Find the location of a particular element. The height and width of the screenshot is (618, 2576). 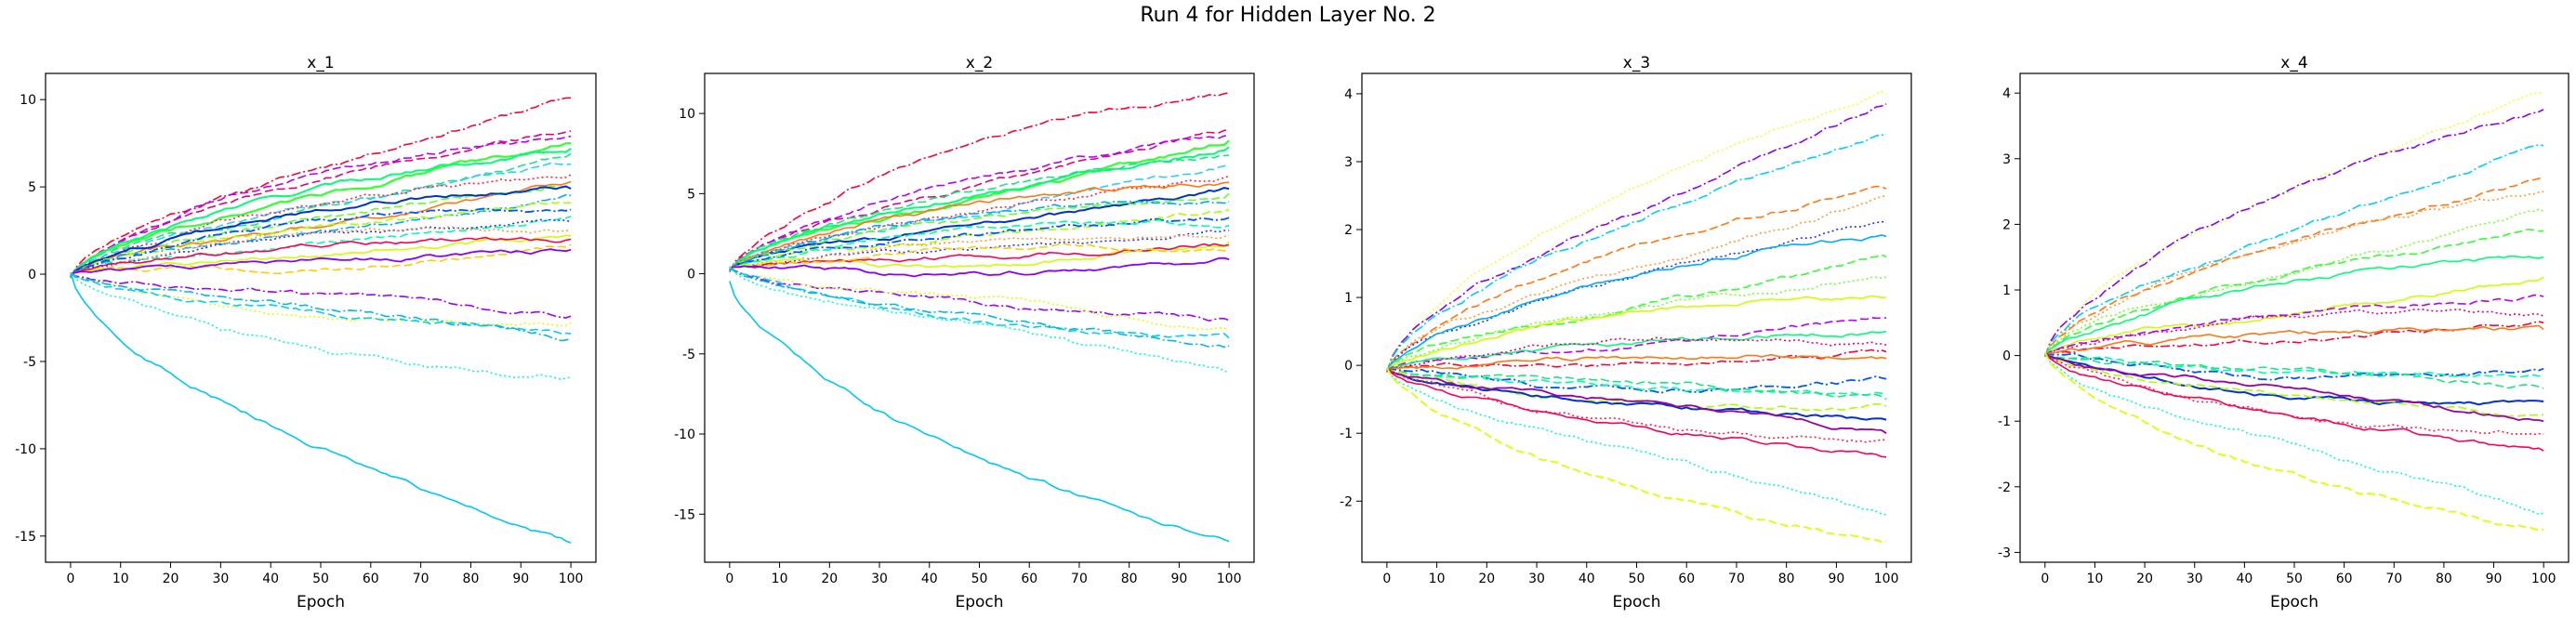

y-tick-label: -2 is located at coordinates (2004, 487).